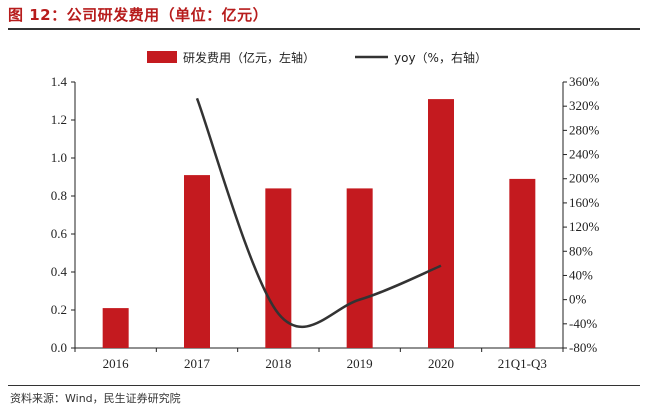 This screenshot has width=645, height=411. Describe the element at coordinates (440, 57) in the screenshot. I see `legend-label-line: yoy（%，右轴）` at that location.